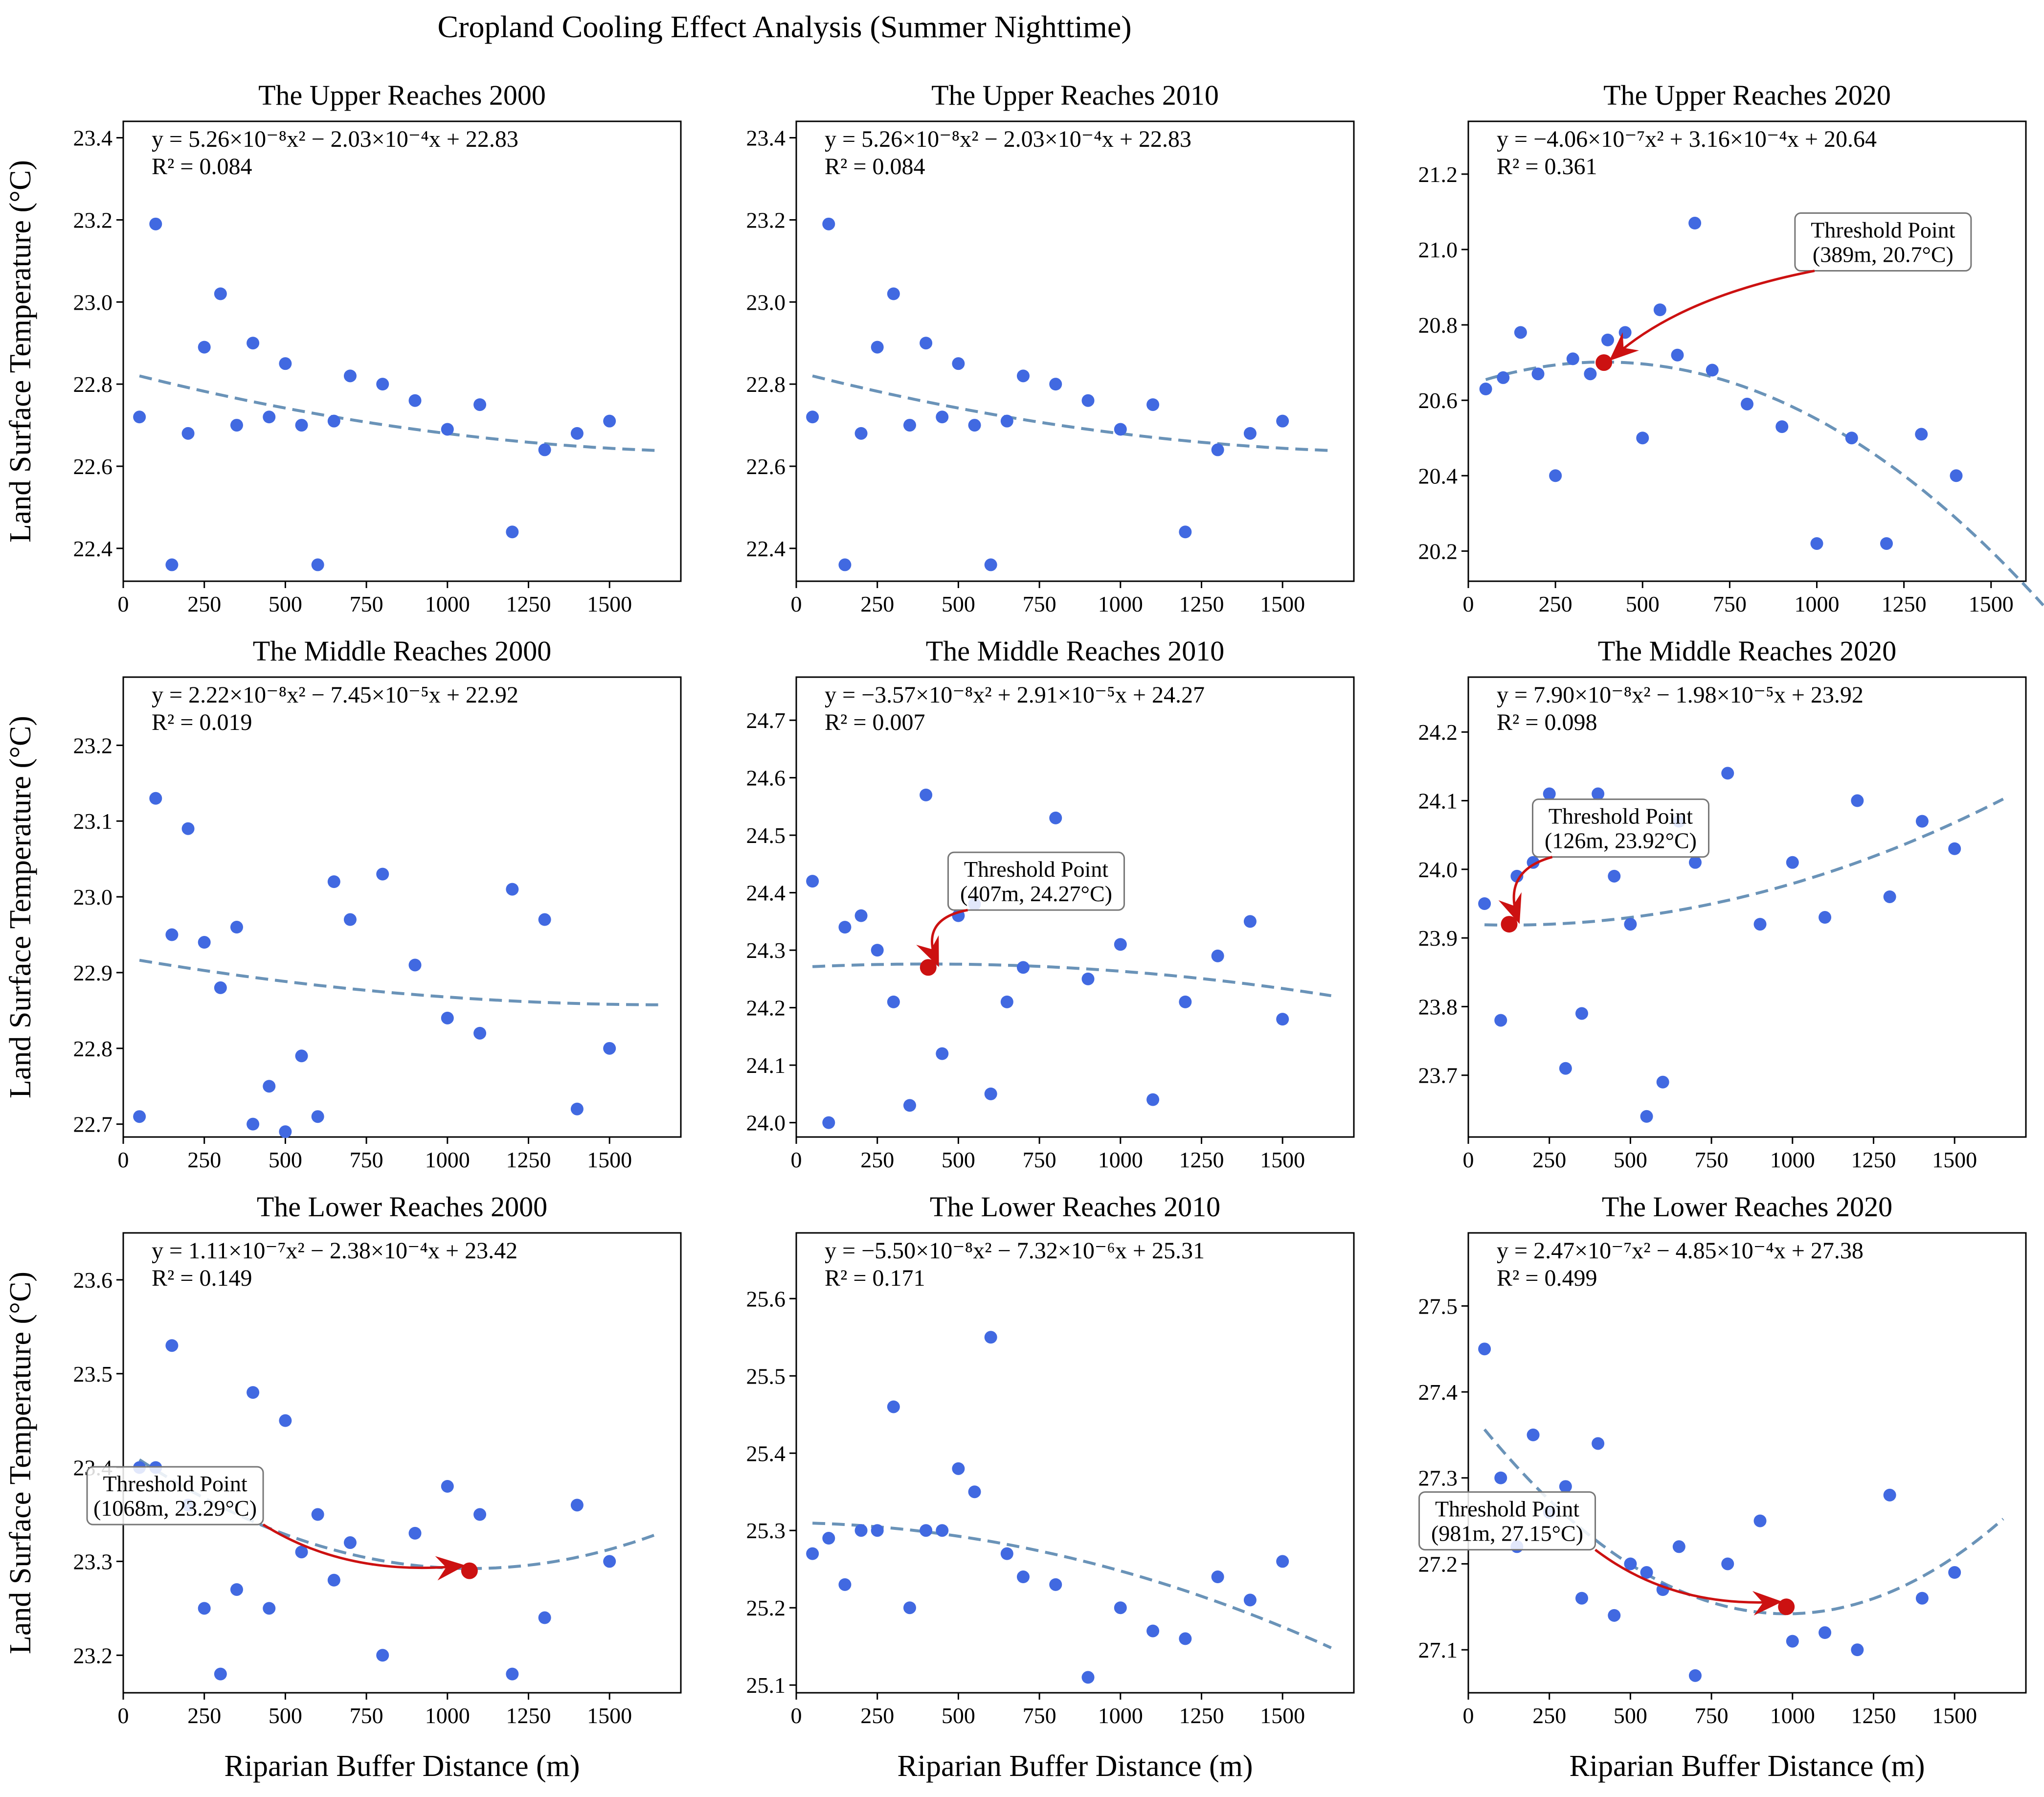  Describe the element at coordinates (402, 651) in the screenshot. I see `subplot-title: The Middle Reaches 2000` at that location.